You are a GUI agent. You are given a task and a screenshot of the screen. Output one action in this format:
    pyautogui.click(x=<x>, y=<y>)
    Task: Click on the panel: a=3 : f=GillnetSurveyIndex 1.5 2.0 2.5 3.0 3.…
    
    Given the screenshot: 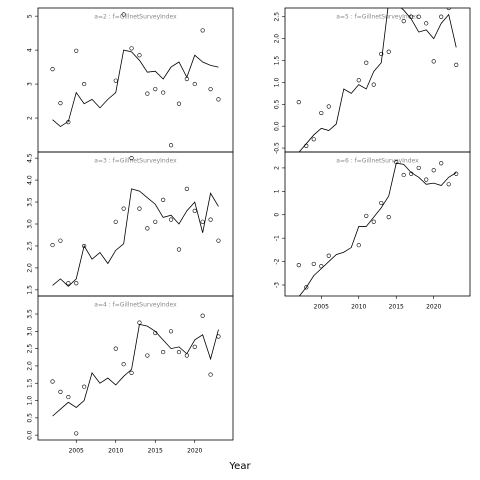 What is the action you would take?
    pyautogui.click(x=130, y=224)
    